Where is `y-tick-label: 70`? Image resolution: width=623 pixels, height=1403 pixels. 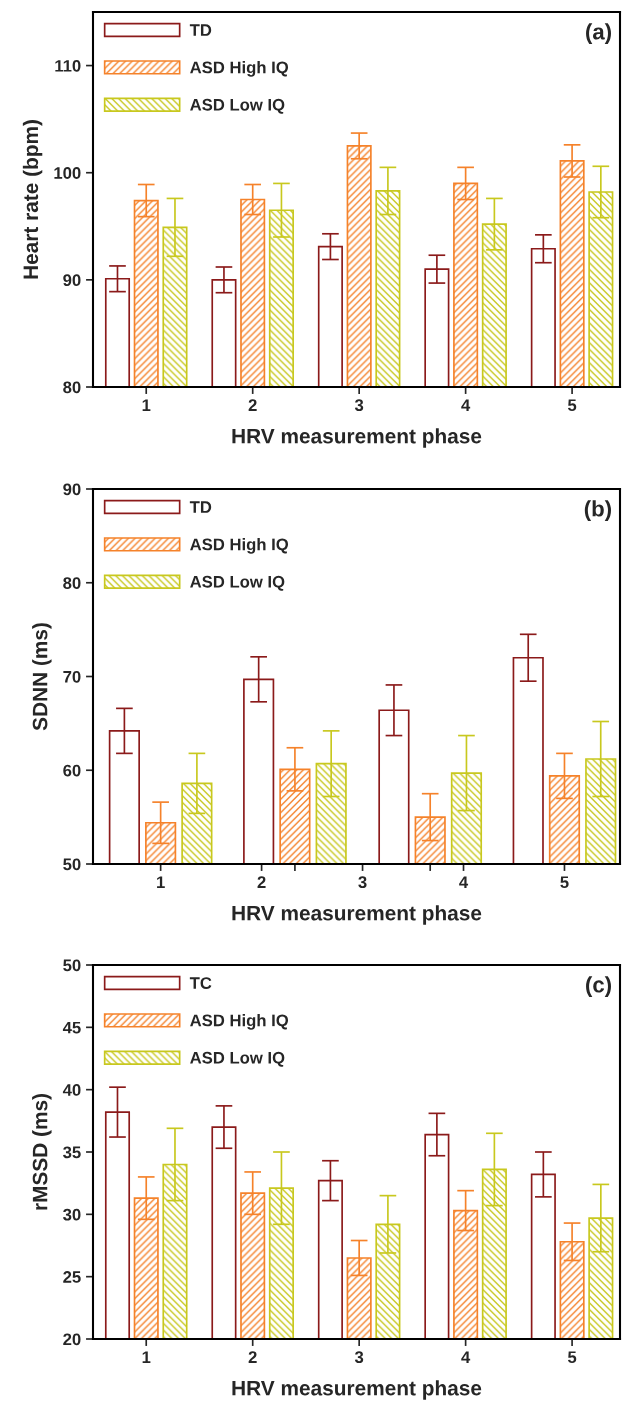
y-tick-label: 70 is located at coordinates (72, 676).